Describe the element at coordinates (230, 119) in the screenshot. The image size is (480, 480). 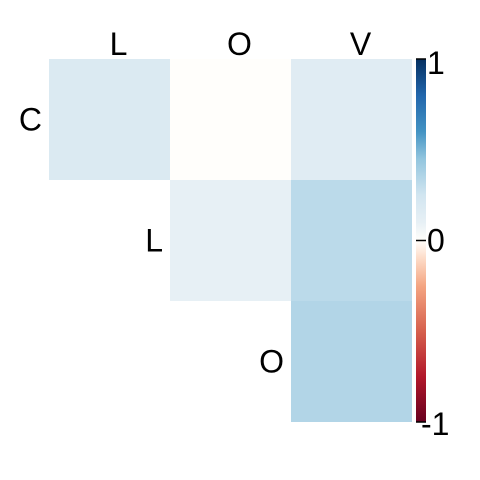
I see `heatmap-cell-C-O` at that location.